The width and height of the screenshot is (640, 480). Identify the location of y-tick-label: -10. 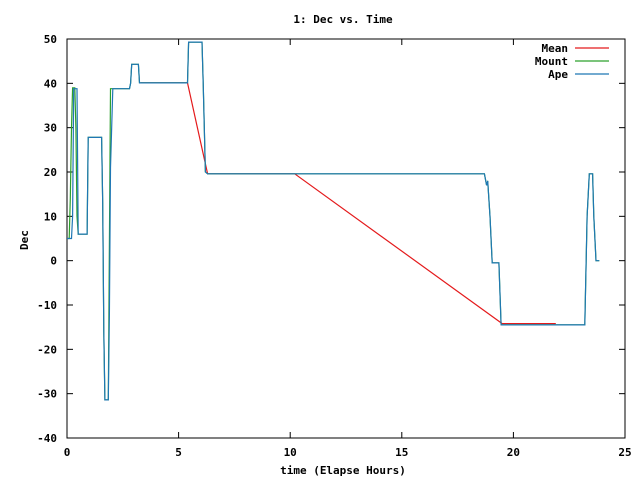
(47, 305).